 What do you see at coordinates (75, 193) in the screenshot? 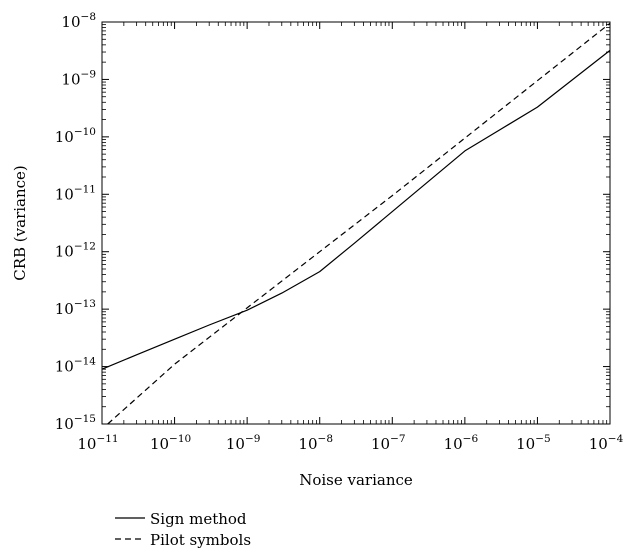
I see `y-tick-label: 10⁻¹¹` at bounding box center [75, 193].